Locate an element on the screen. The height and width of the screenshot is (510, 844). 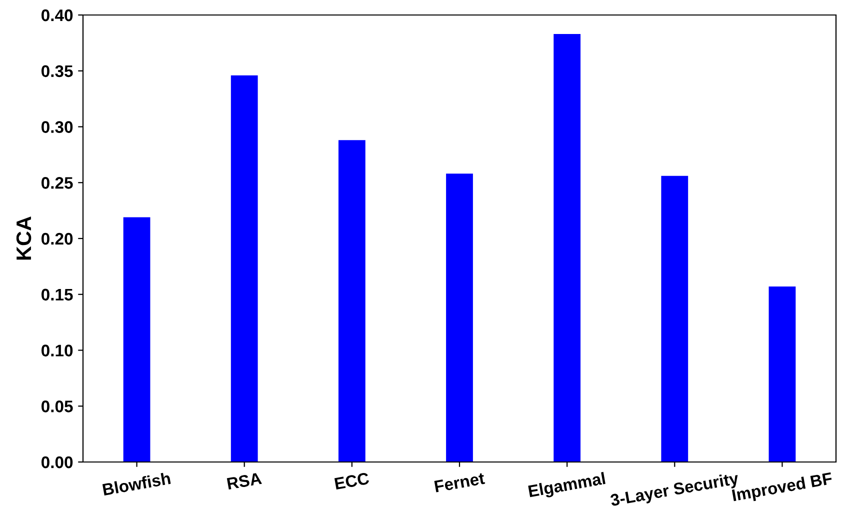
y-tick-label: 0.20 is located at coordinates (57, 238).